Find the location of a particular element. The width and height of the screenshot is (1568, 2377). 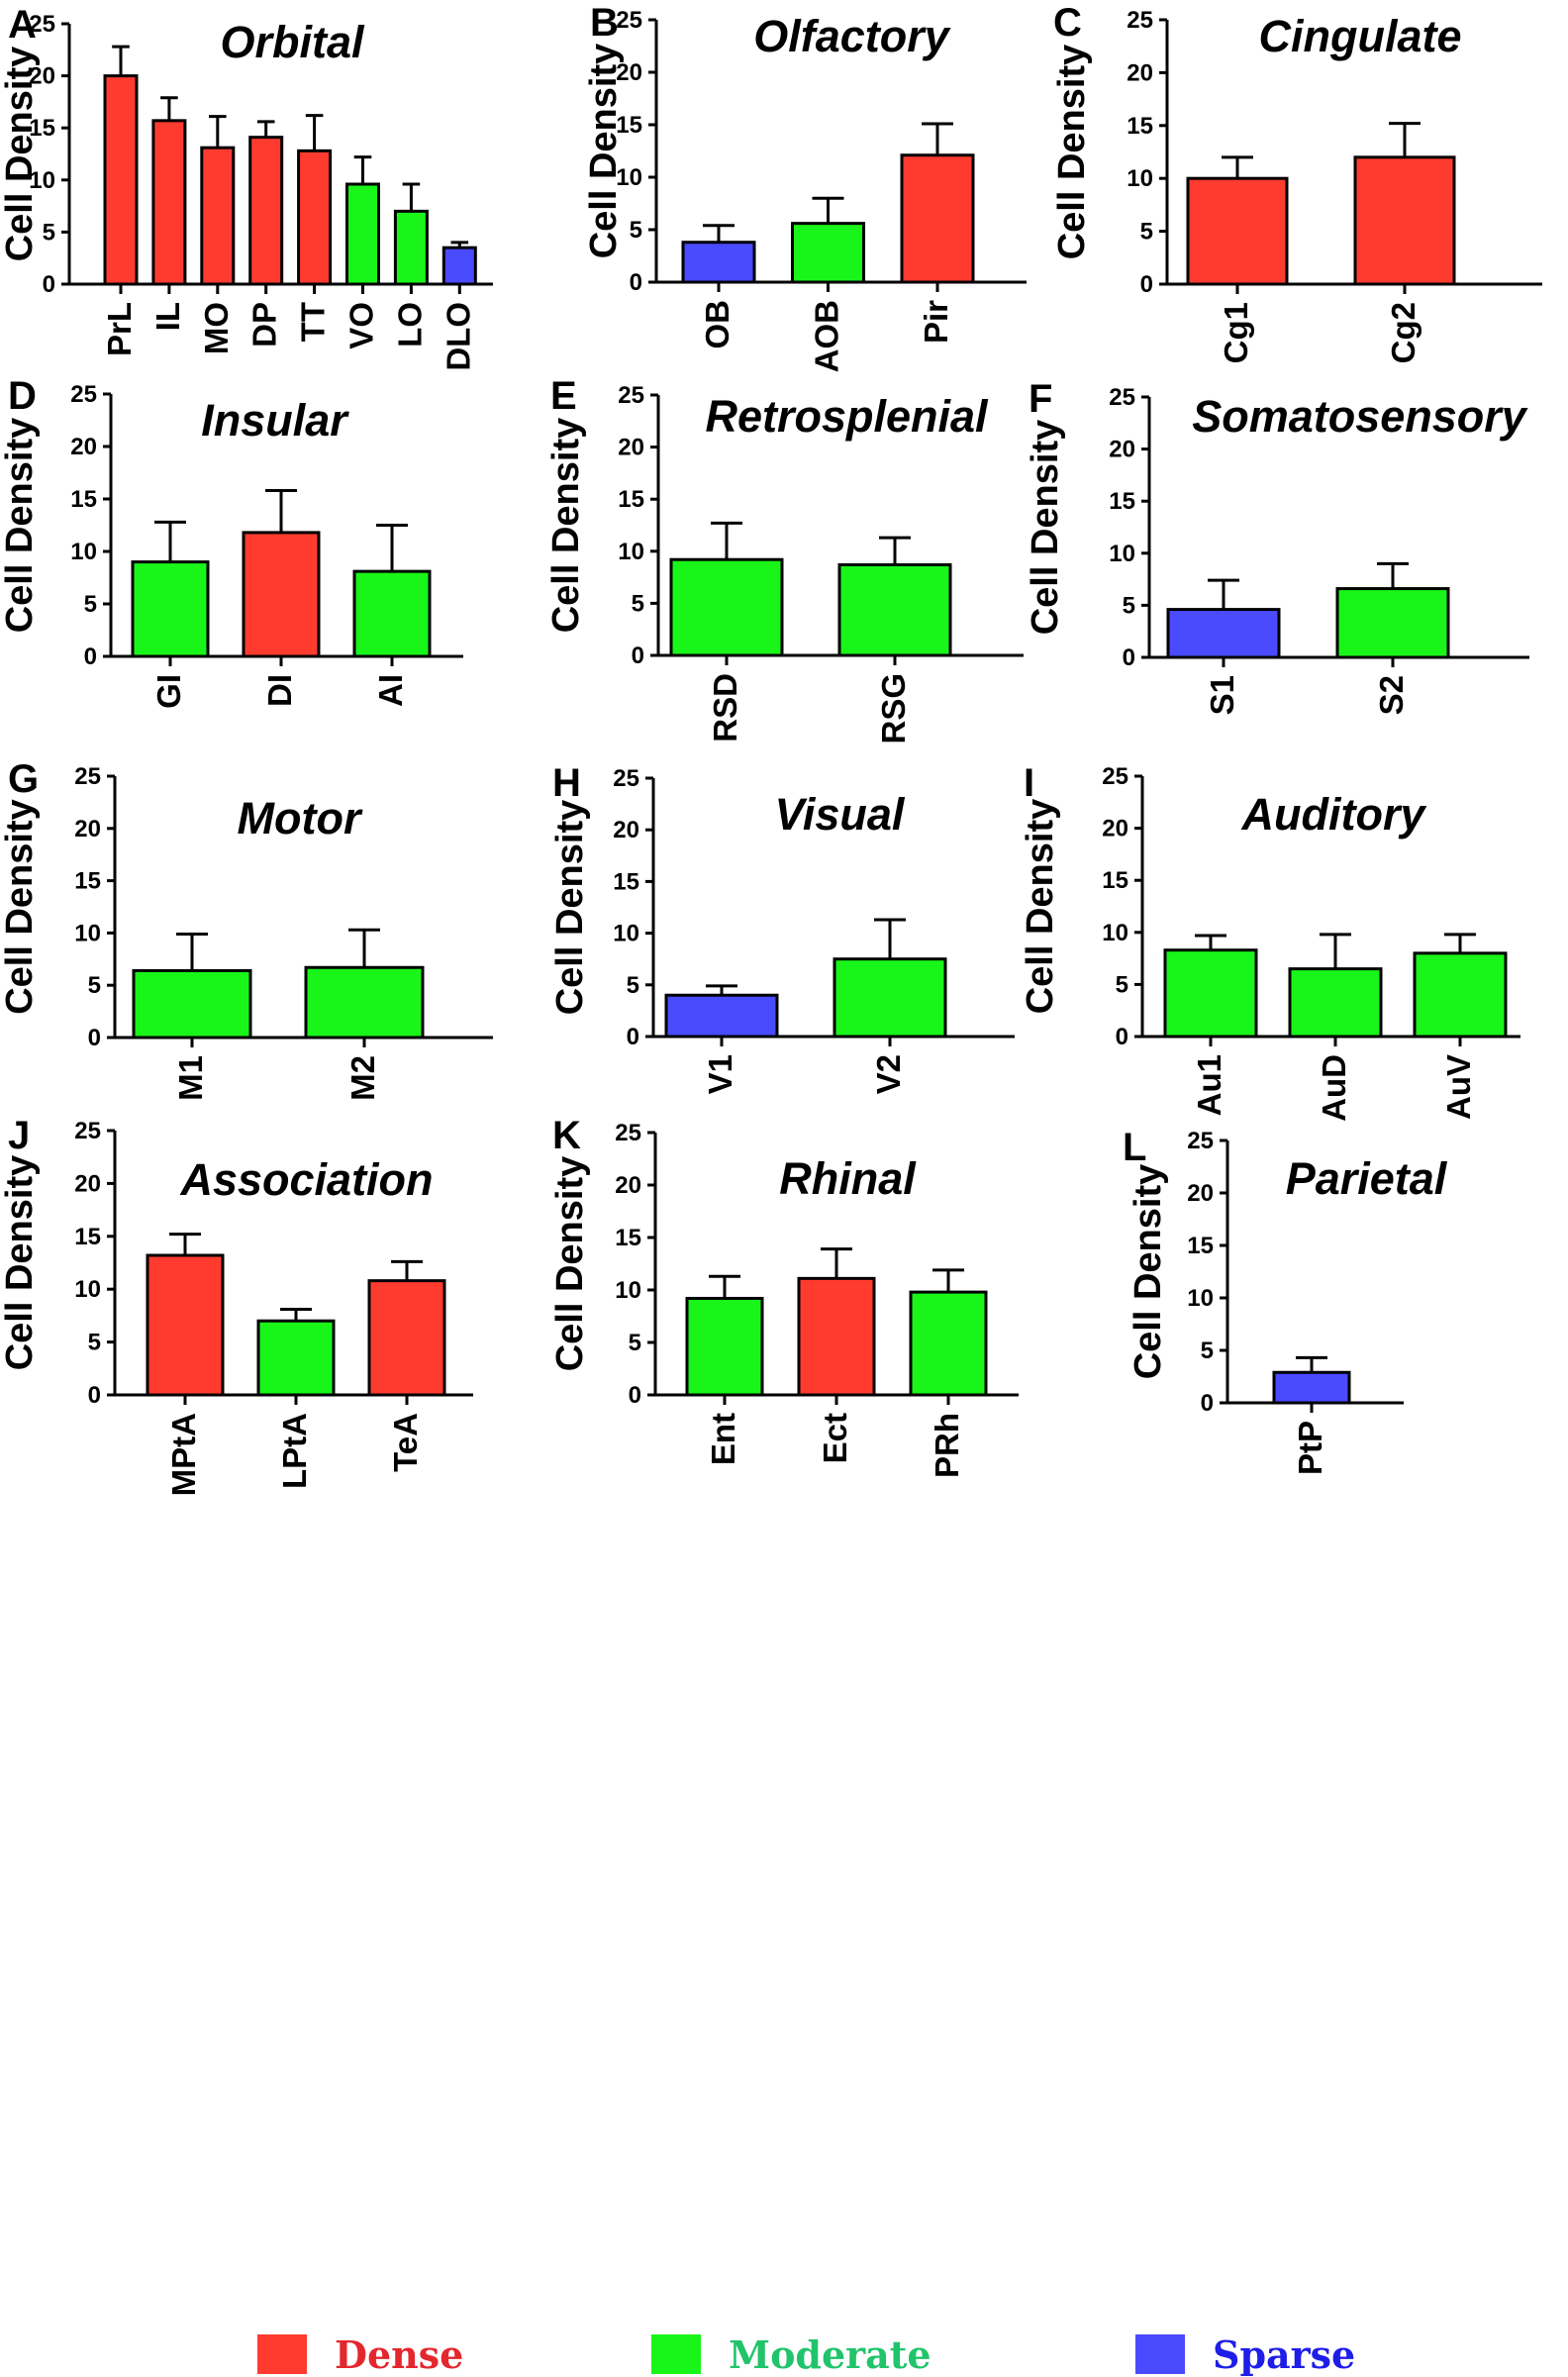

panel-g-bar-m2 is located at coordinates (364, 1002).